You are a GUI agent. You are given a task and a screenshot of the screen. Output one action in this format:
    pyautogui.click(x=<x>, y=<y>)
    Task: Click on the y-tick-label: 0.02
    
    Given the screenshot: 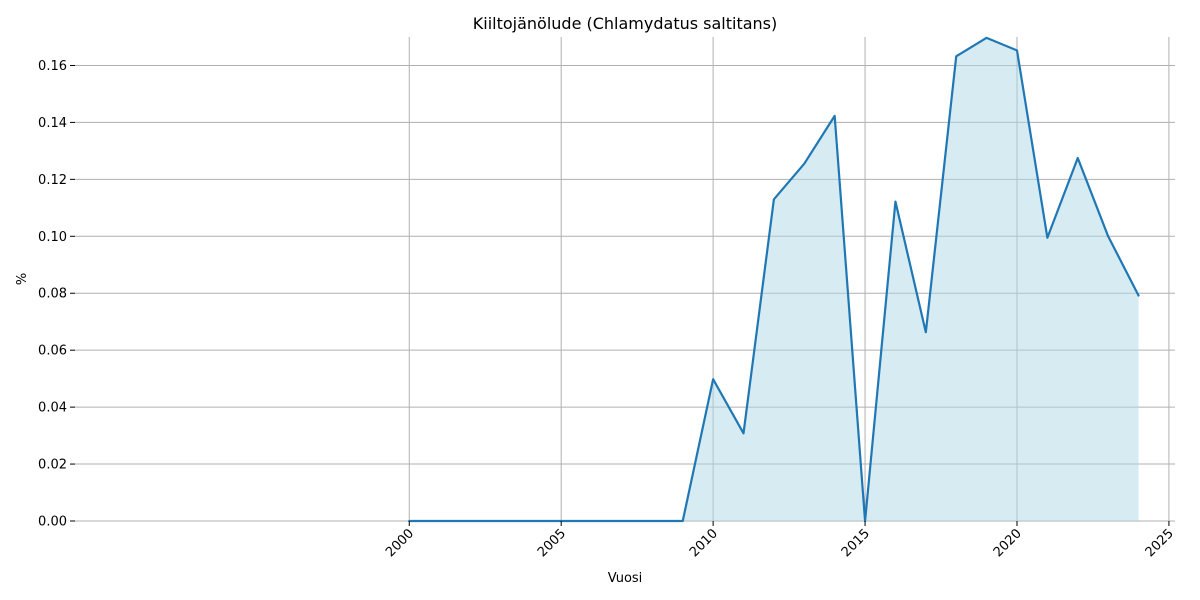 What is the action you would take?
    pyautogui.click(x=52, y=465)
    